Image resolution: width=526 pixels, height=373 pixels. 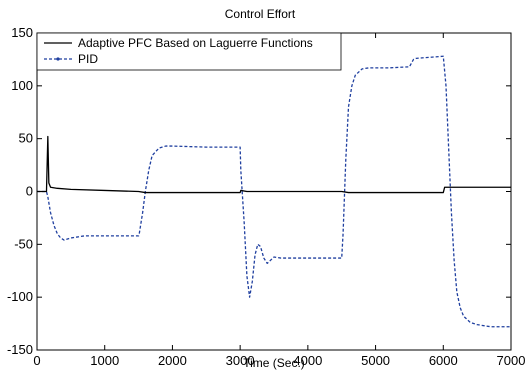 What do you see at coordinates (274, 363) in the screenshot?
I see `x-axis-title: Time (Sec.)` at bounding box center [274, 363].